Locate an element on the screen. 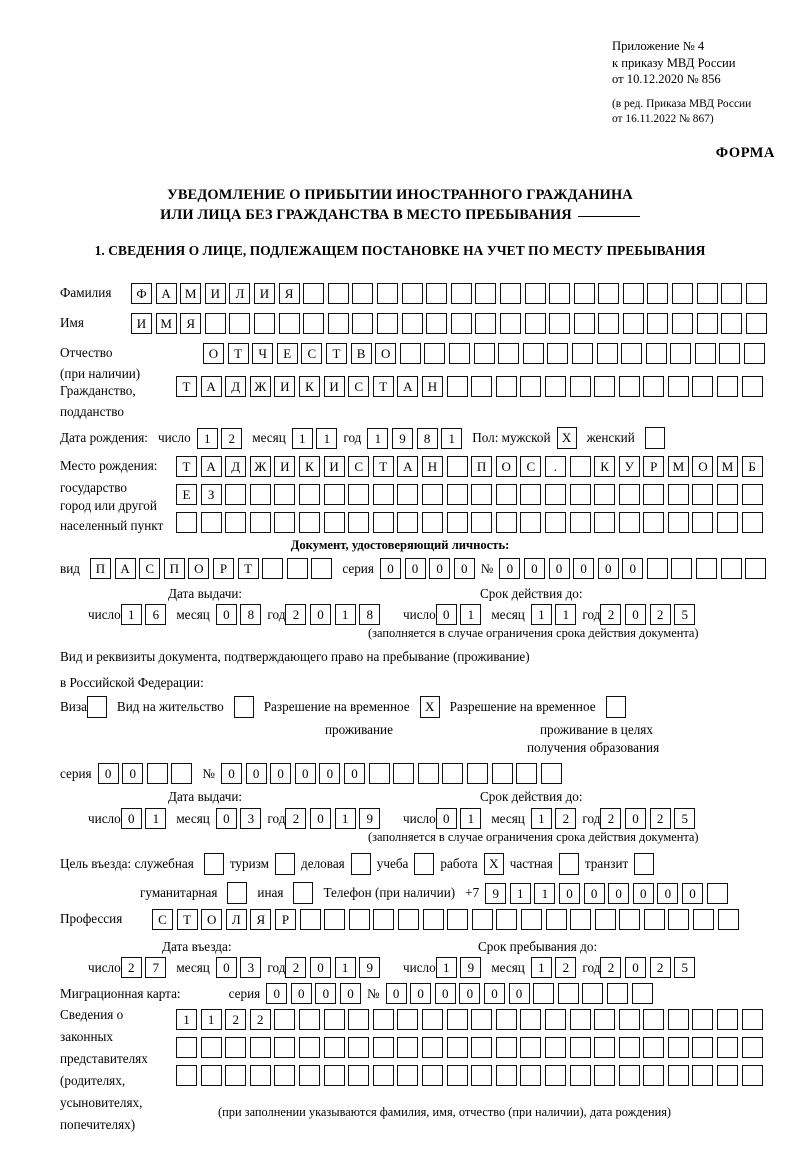  visa-checkbox is located at coordinates (96, 707).